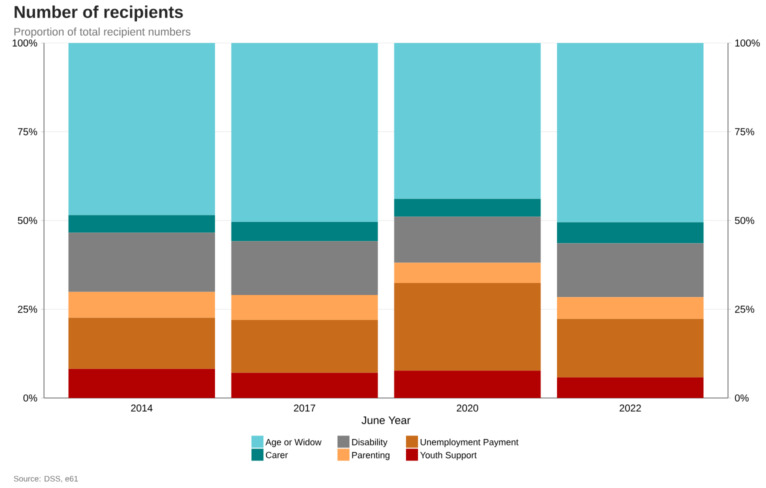 Image resolution: width=766 pixels, height=488 pixels. What do you see at coordinates (630, 408) in the screenshot?
I see `x-tick-label: 2022` at bounding box center [630, 408].